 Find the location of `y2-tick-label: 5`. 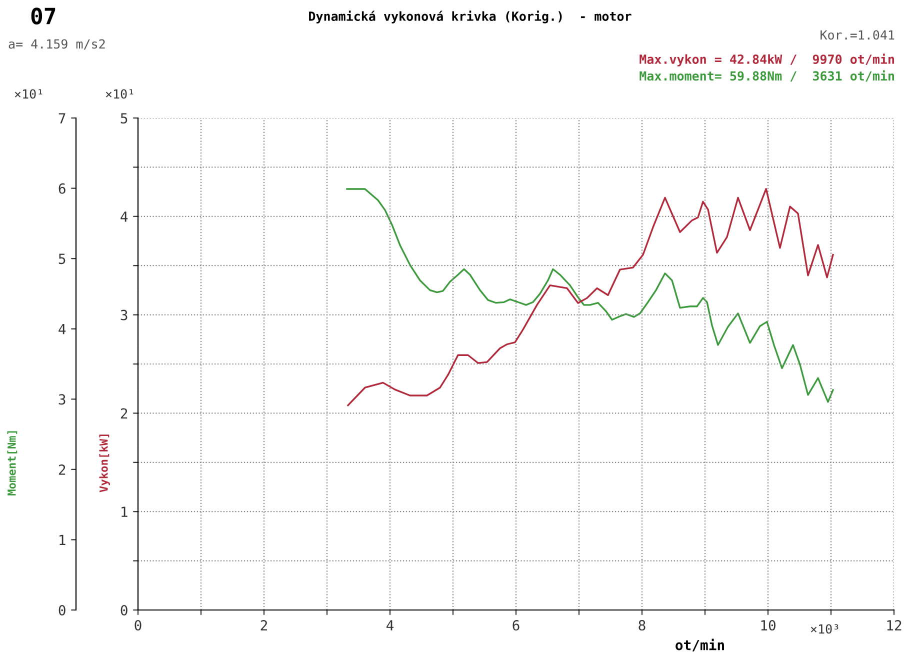

y2-tick-label: 5 is located at coordinates (62, 259).